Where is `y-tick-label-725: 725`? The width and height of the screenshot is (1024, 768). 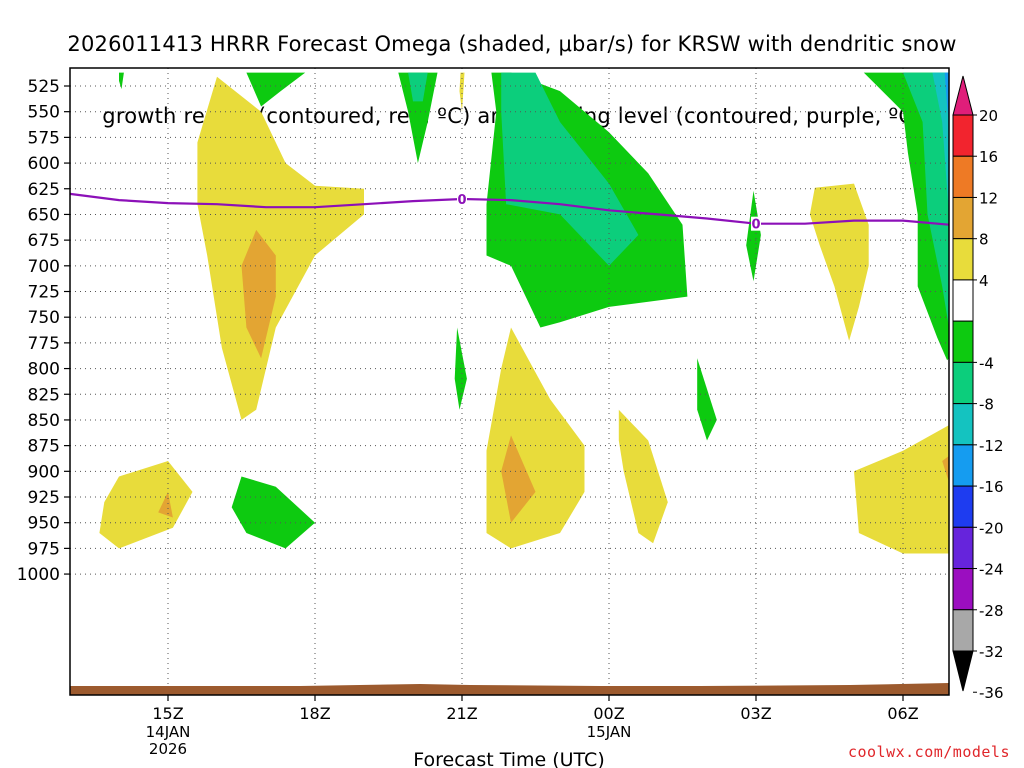 y-tick-label-725: 725 is located at coordinates (44, 293).